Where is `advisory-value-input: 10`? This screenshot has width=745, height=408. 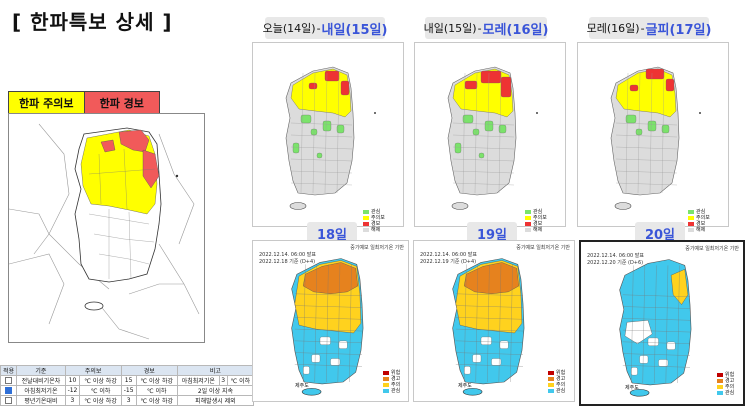
advisory-value-input: 10 is located at coordinates (72, 380).